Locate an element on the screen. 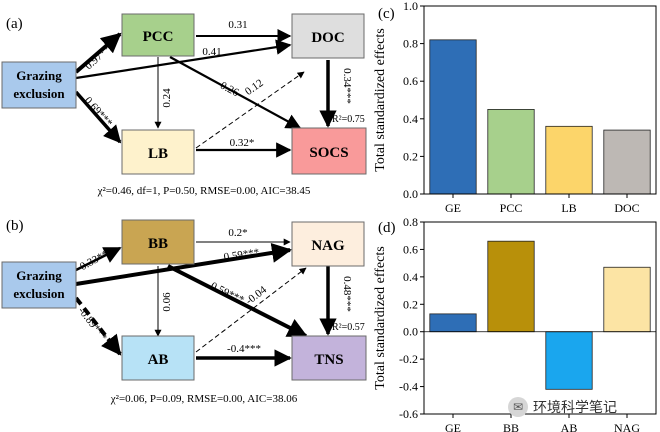 The height and width of the screenshot is (432, 660). coef-pcc-doc: 0.31 is located at coordinates (237, 25).